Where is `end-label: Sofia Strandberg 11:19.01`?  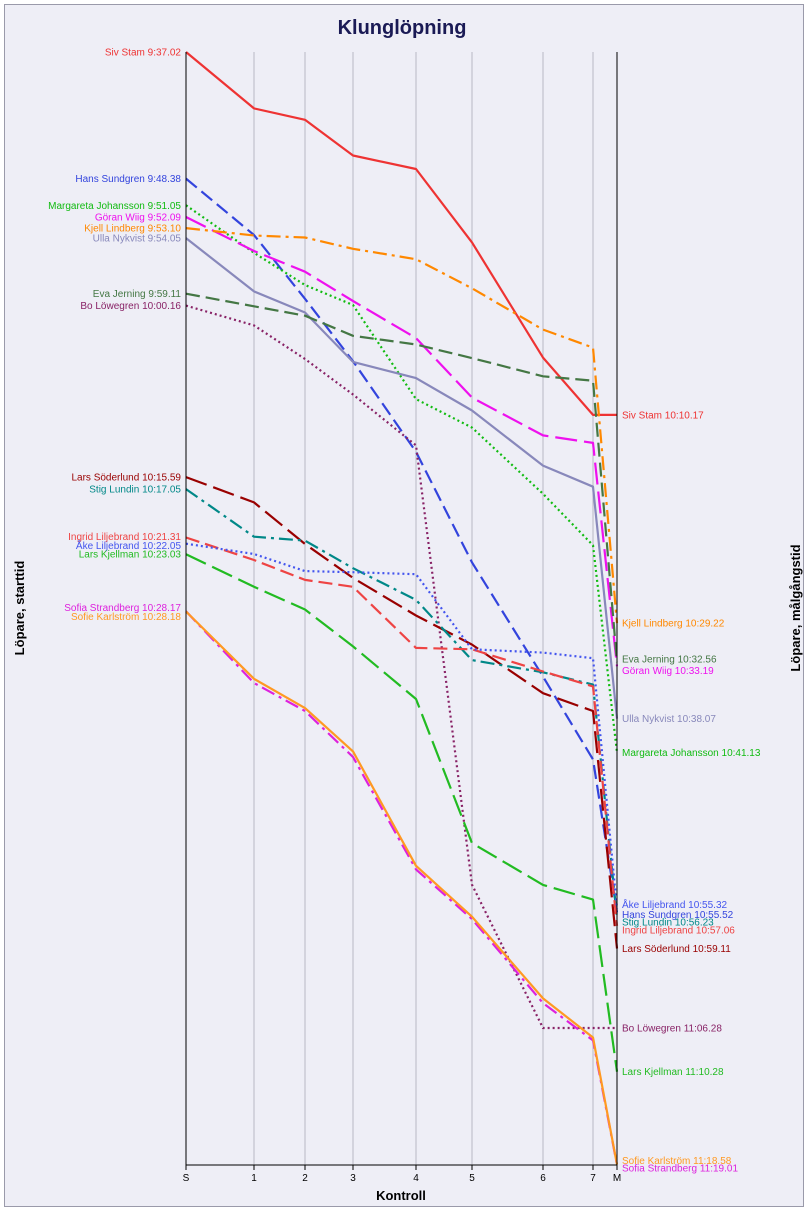
end-label: Sofia Strandberg 11:19.01 is located at coordinates (680, 1169).